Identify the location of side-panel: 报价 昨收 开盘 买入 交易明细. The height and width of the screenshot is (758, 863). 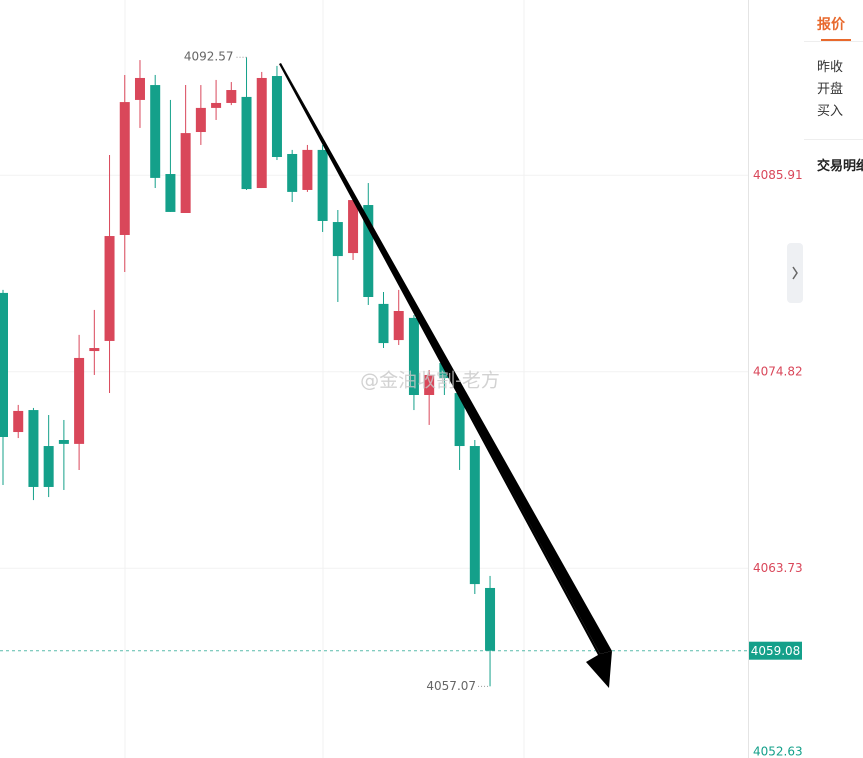
(833, 379).